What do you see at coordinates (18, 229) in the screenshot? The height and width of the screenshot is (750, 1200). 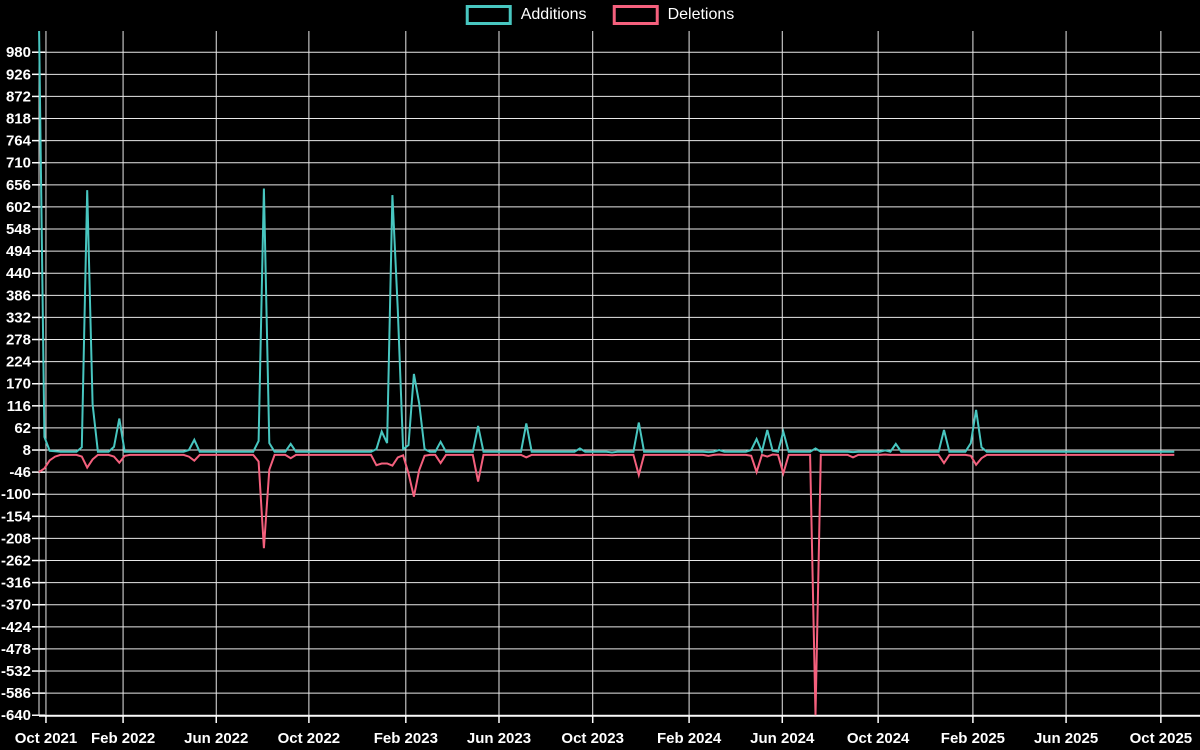 I see `y-tick-label: 548` at bounding box center [18, 229].